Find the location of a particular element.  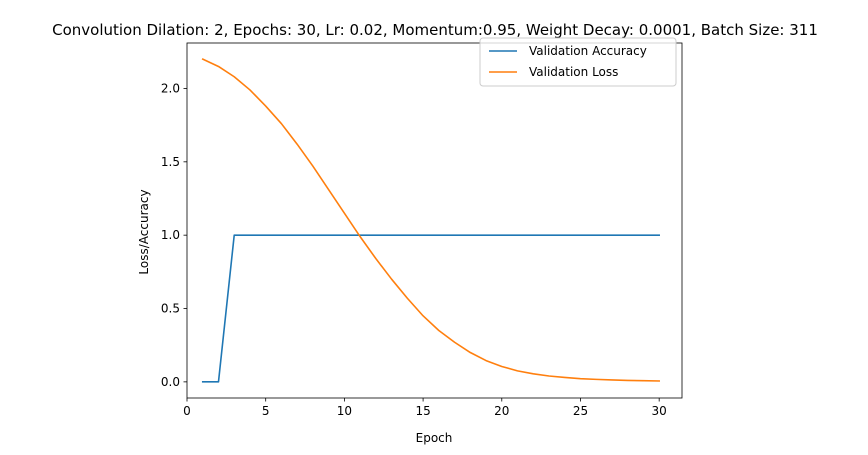

x-tick-label: 10 is located at coordinates (344, 411).